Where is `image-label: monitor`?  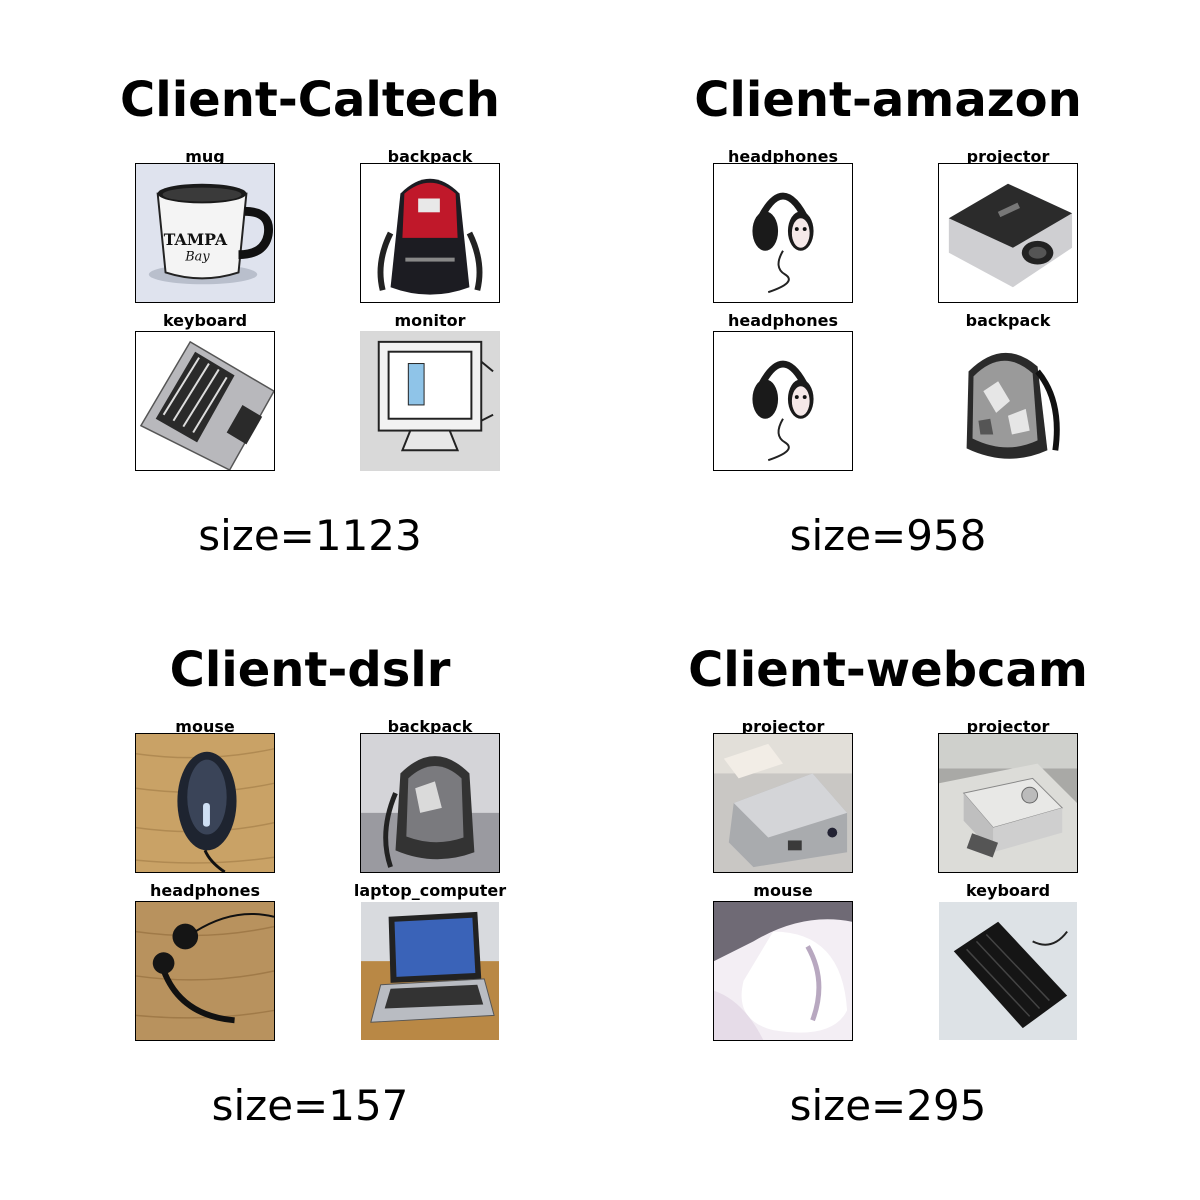
image-label: monitor is located at coordinates (430, 320).